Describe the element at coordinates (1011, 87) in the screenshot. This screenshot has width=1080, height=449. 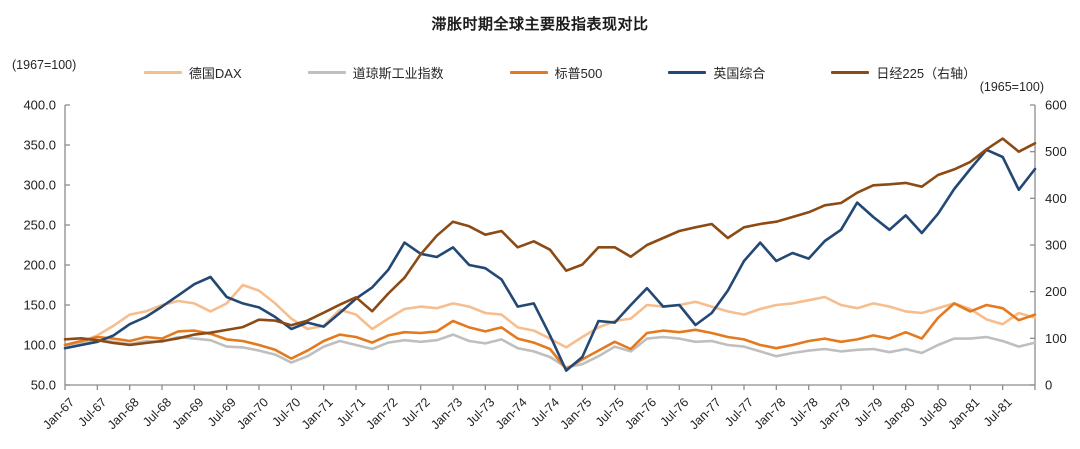
I see `right-axis-note: (1965=100)` at that location.